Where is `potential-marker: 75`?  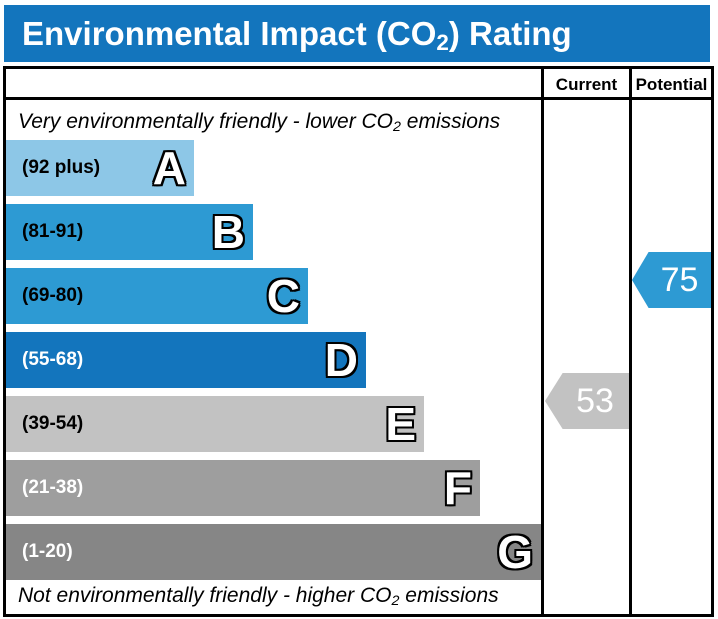 potential-marker: 75 is located at coordinates (671, 280).